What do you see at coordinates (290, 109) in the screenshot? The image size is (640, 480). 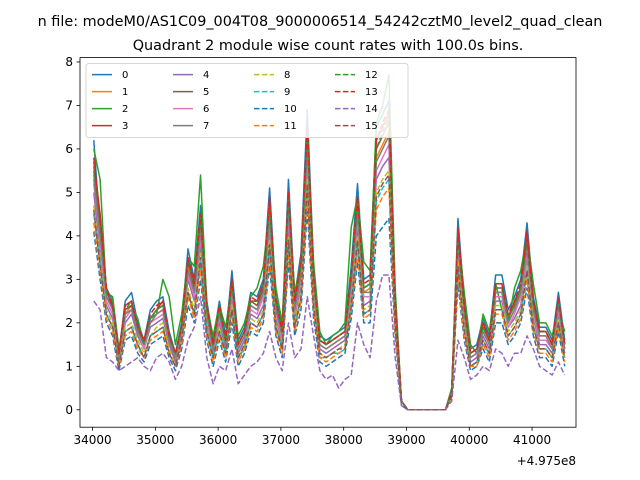 I see `legend-label-10: 10` at bounding box center [290, 109].